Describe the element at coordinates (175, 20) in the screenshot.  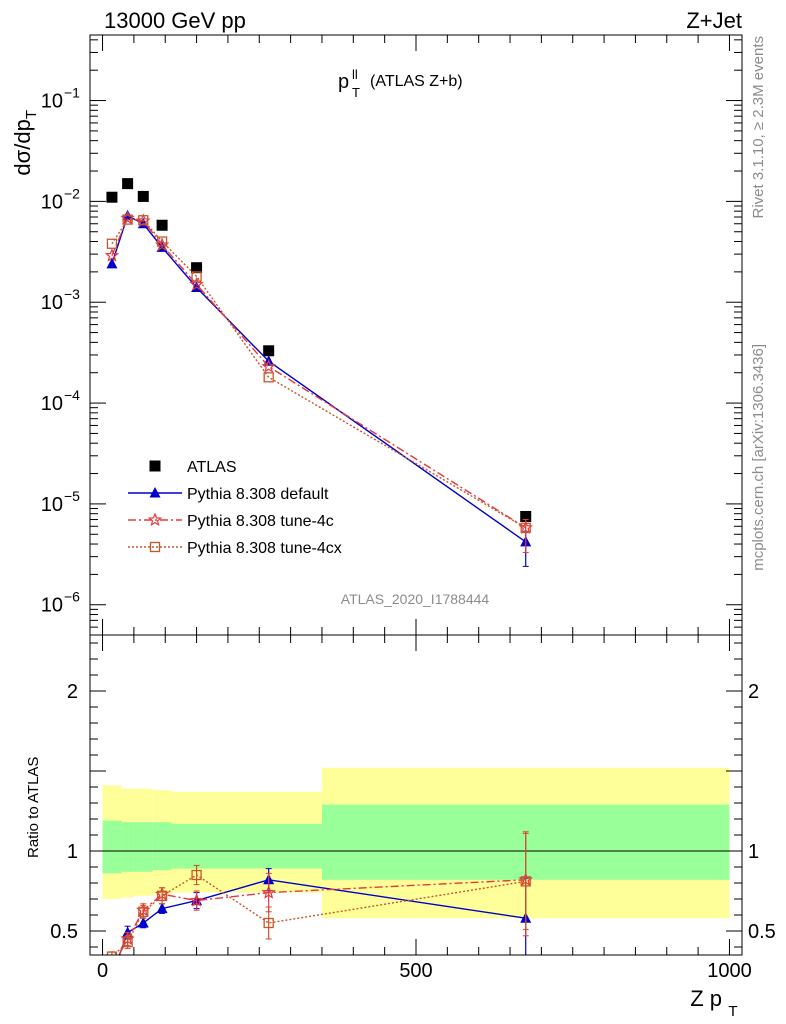
I see `energy-label: 13000 GeV pp` at that location.